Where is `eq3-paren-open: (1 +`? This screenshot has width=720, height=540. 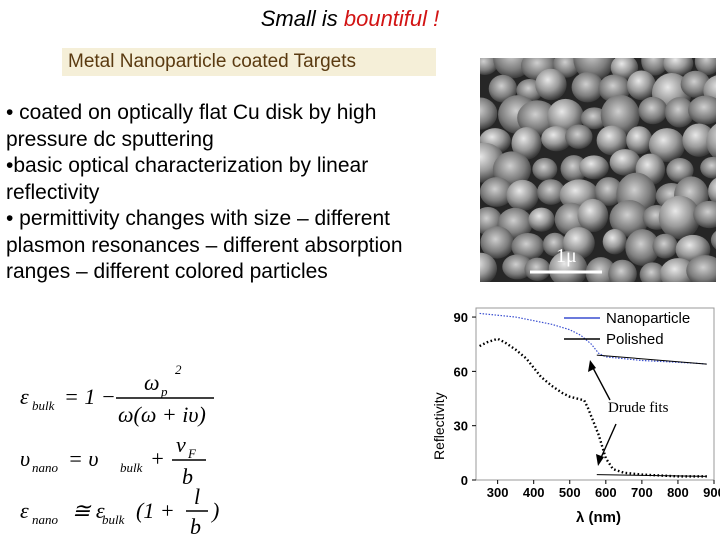 eq3-paren-open: (1 + is located at coordinates (155, 510).